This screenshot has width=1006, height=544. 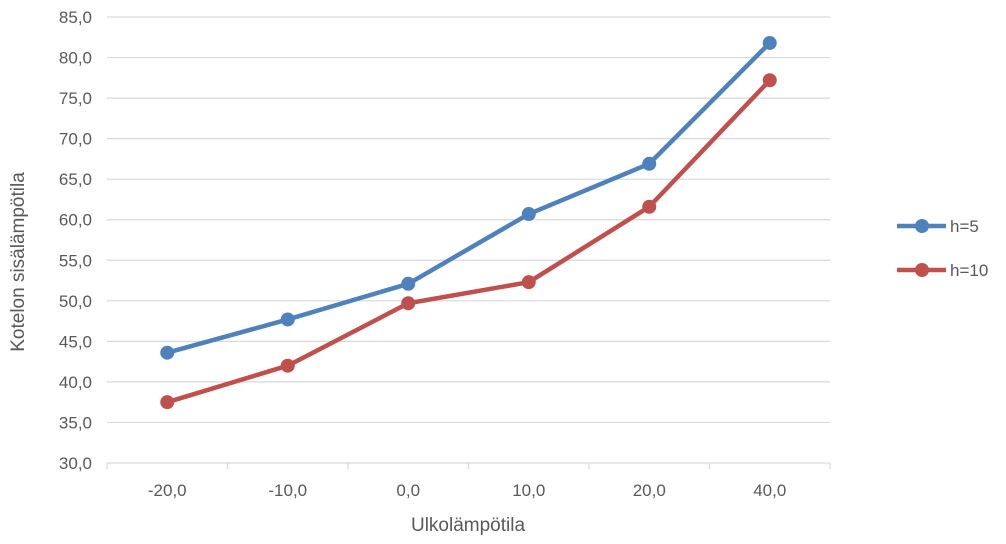 I want to click on legend: h=5 h=10, so click(x=942, y=248).